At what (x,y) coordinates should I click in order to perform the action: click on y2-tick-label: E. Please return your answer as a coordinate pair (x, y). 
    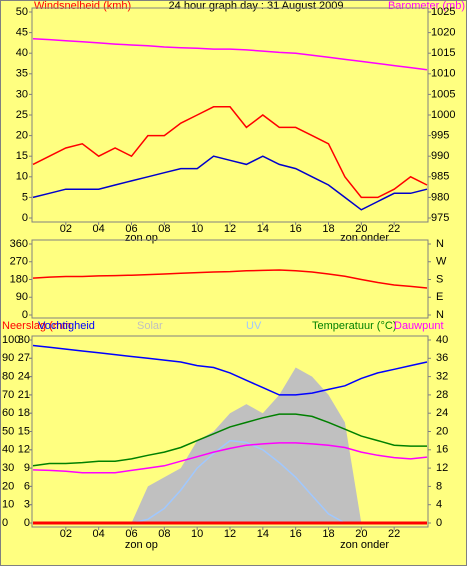
    Looking at the image, I should click on (439, 297).